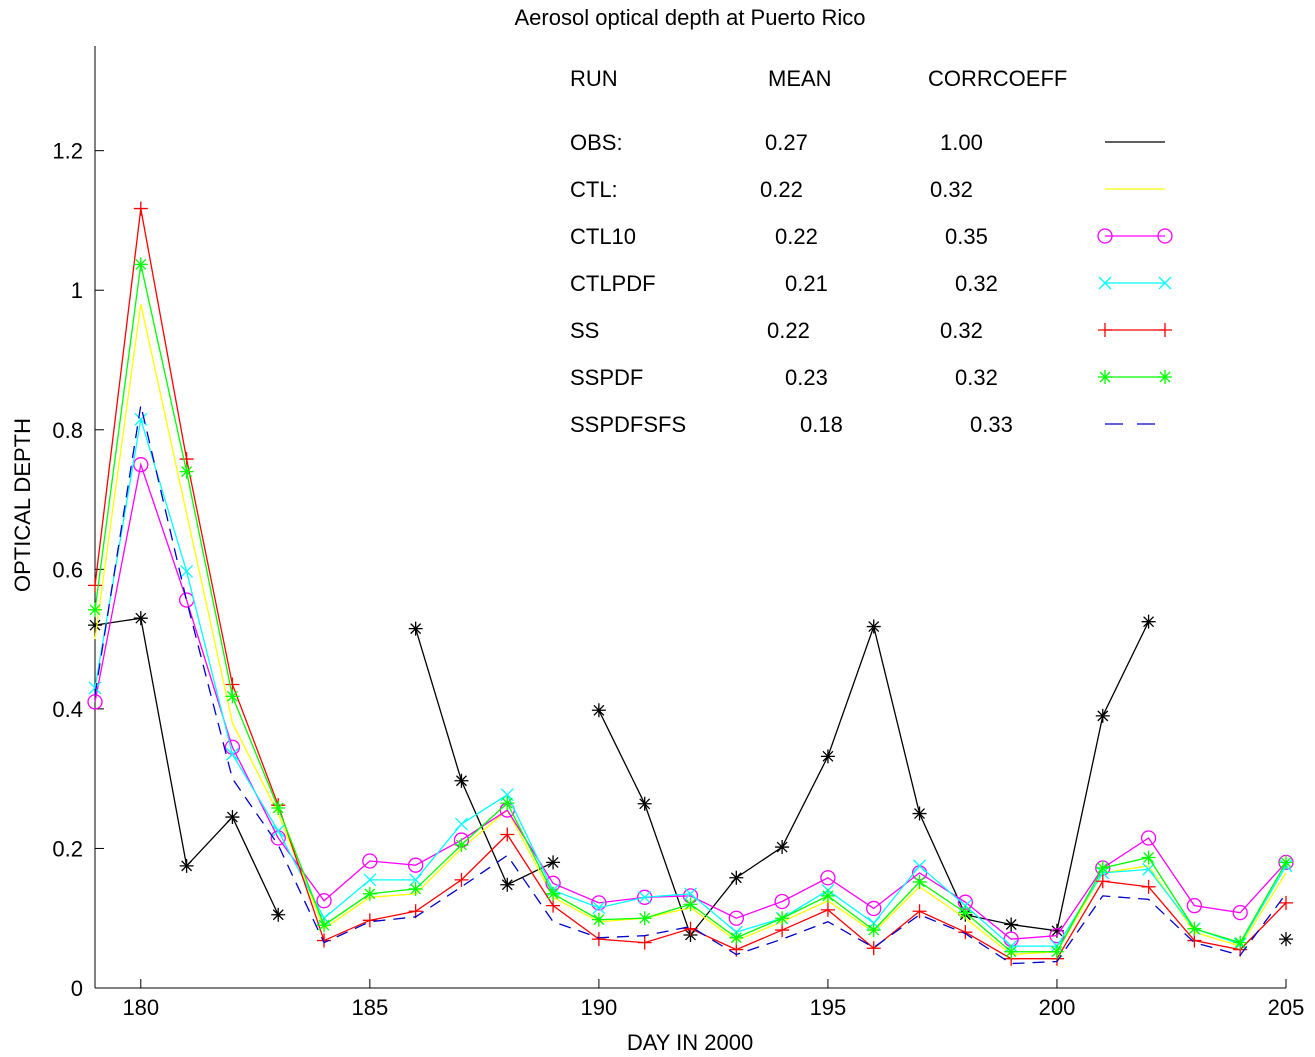 The image size is (1315, 1057). I want to click on legend-mean-value: 0.23, so click(806, 377).